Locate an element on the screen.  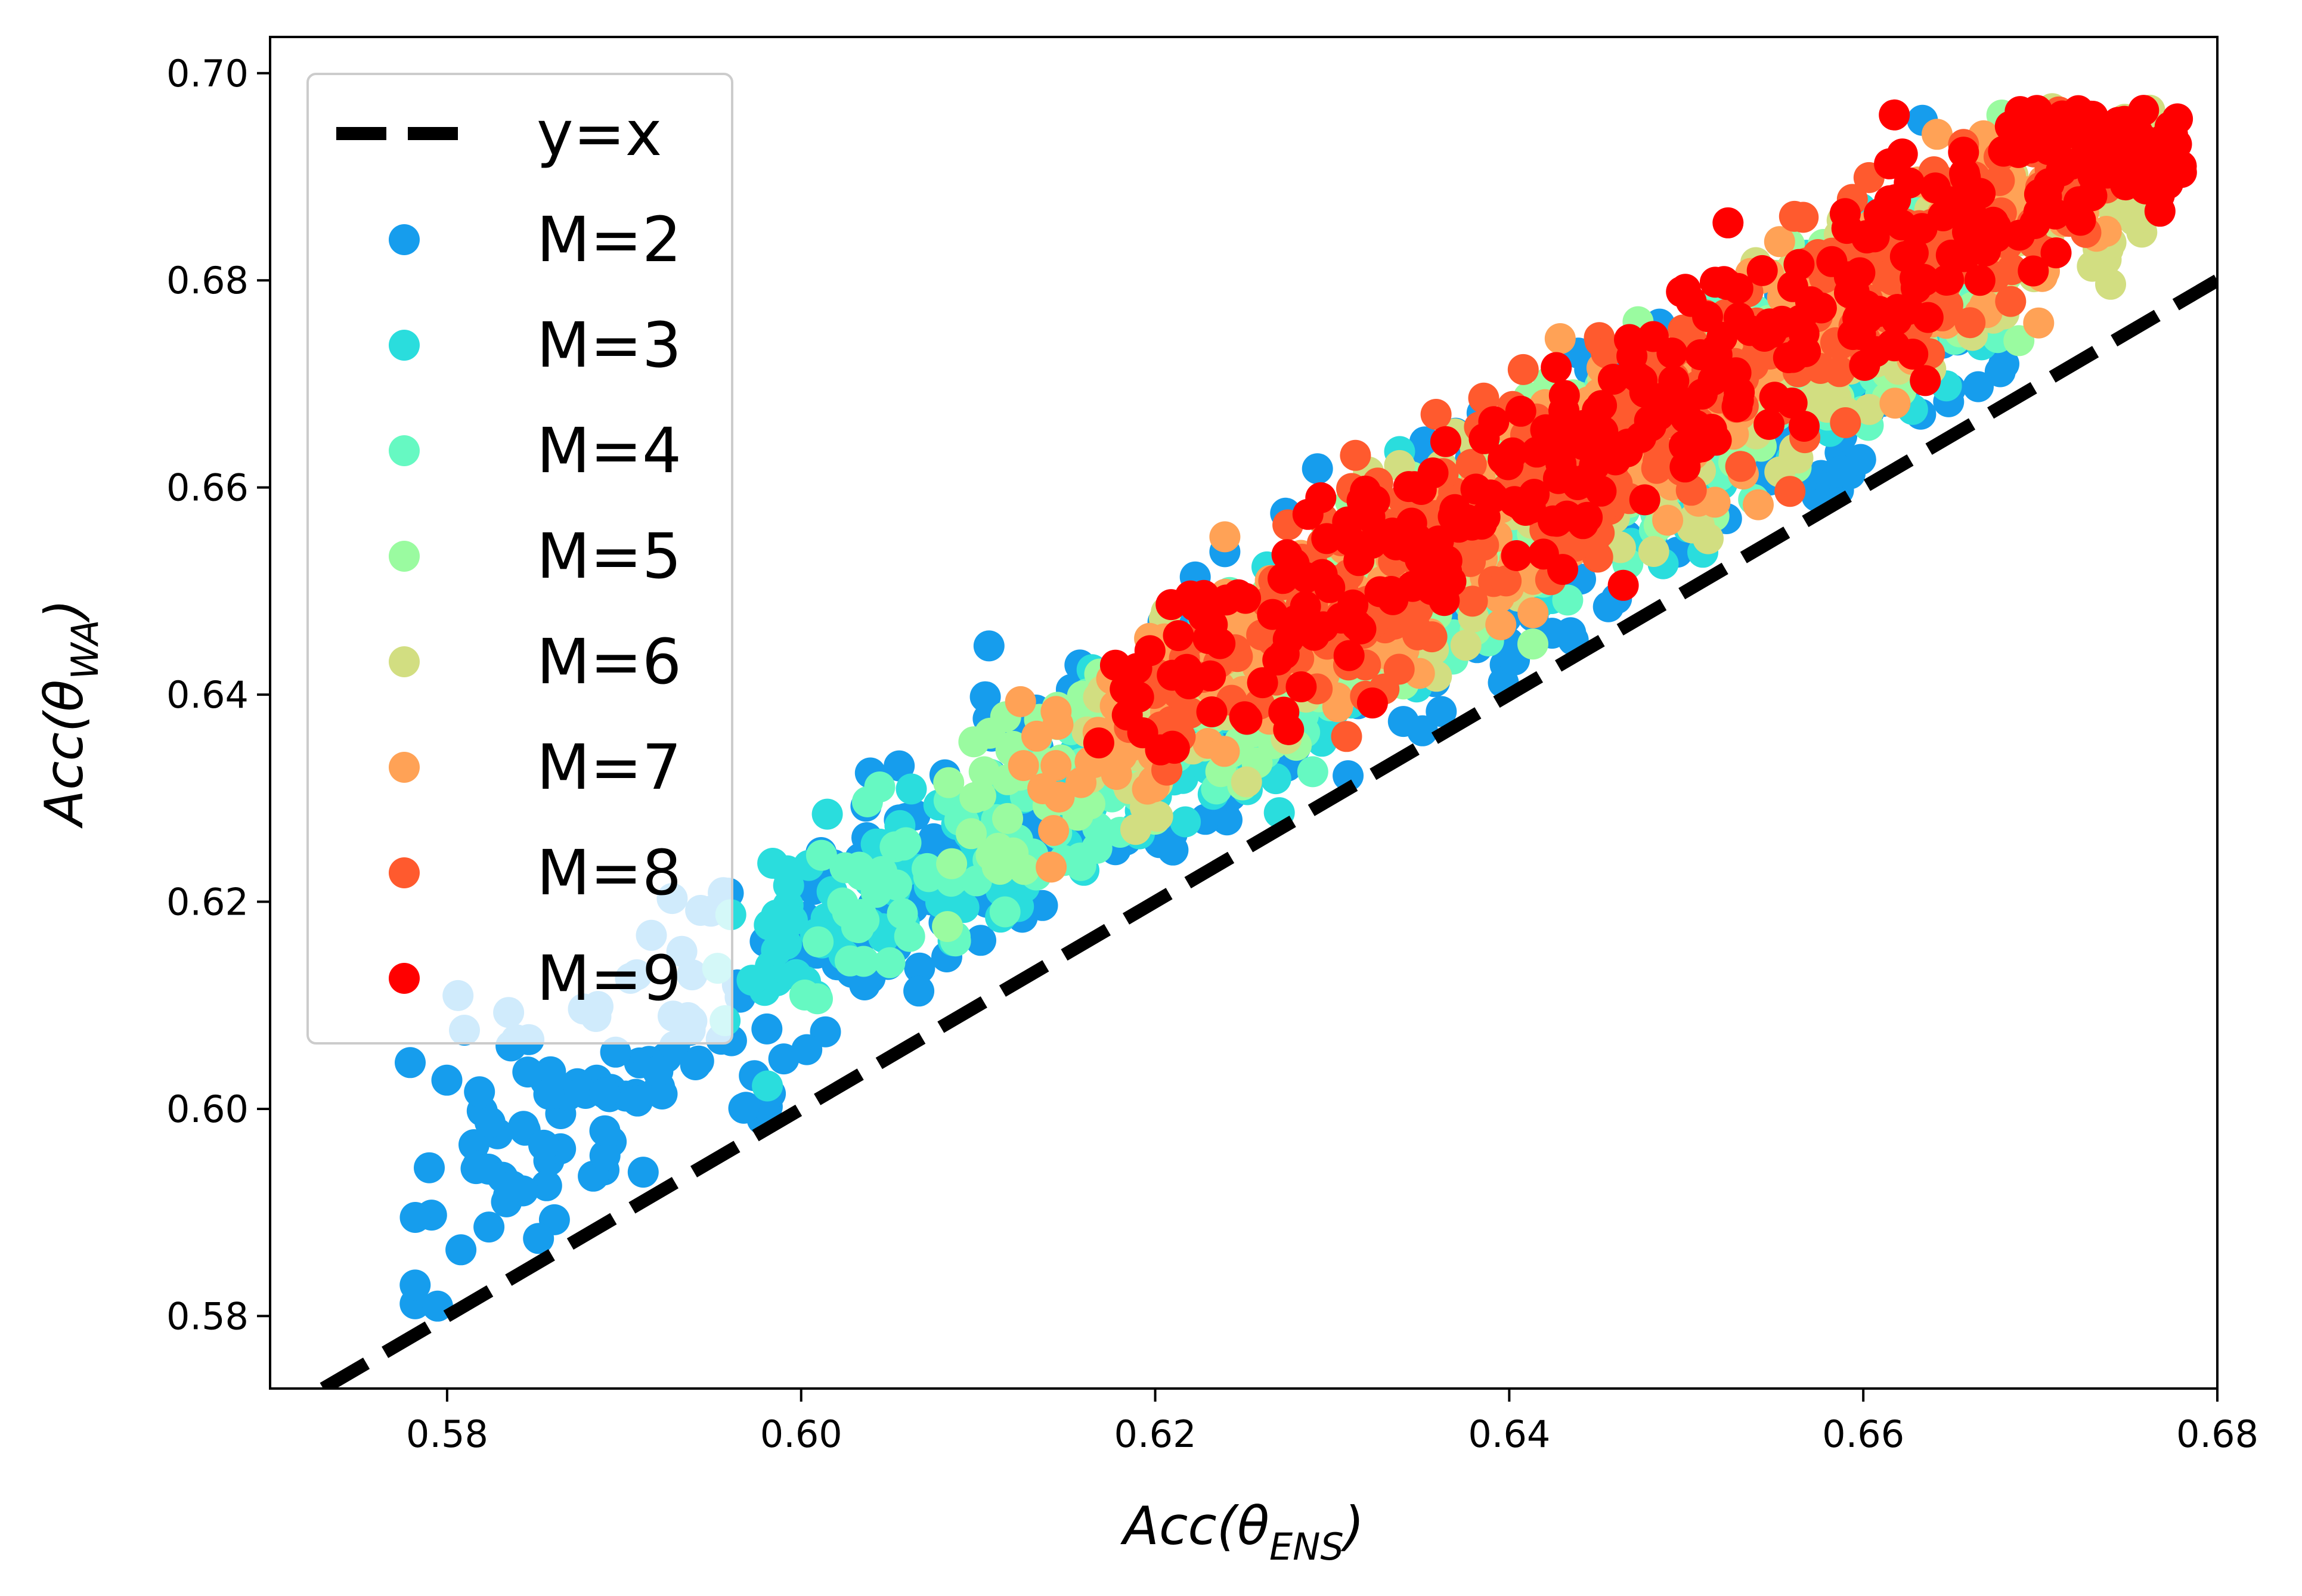
legend-label: M=3 is located at coordinates (609, 345).